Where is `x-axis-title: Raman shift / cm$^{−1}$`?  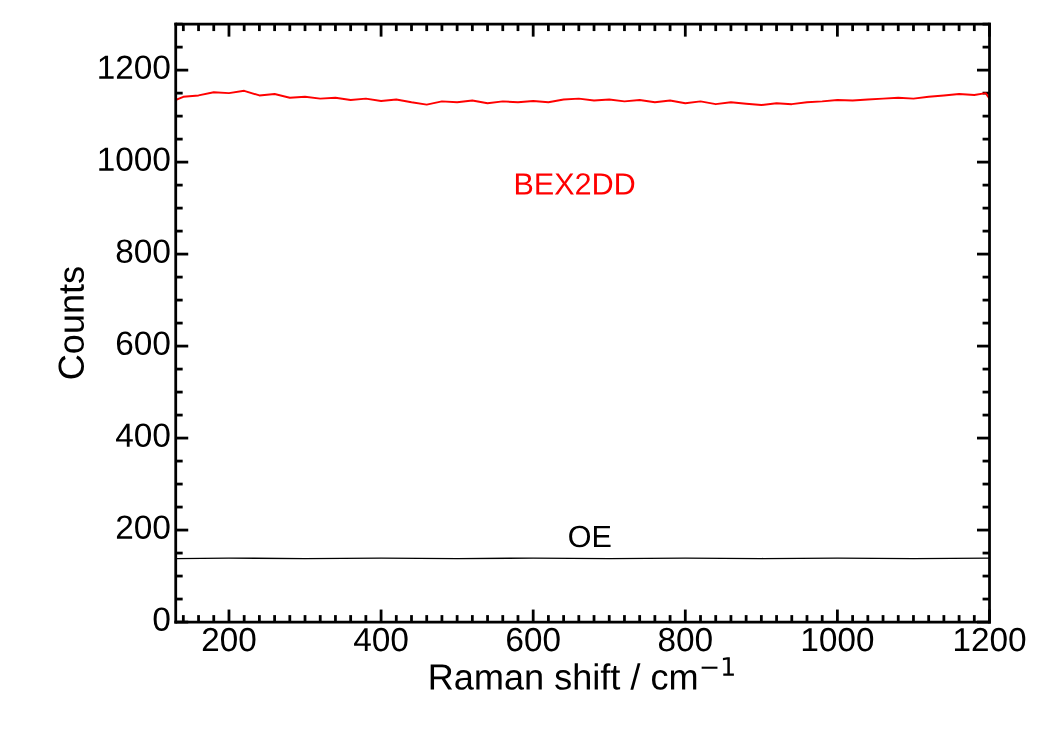
x-axis-title: Raman shift / cm$^{−1}$ is located at coordinates (582, 673).